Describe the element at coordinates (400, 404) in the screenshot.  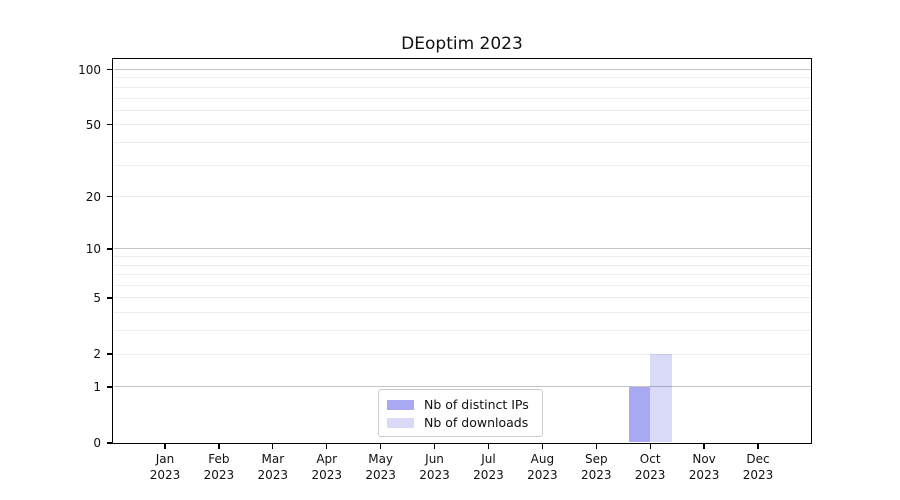
I see `legend-swatch-distinct-ips-icon` at that location.